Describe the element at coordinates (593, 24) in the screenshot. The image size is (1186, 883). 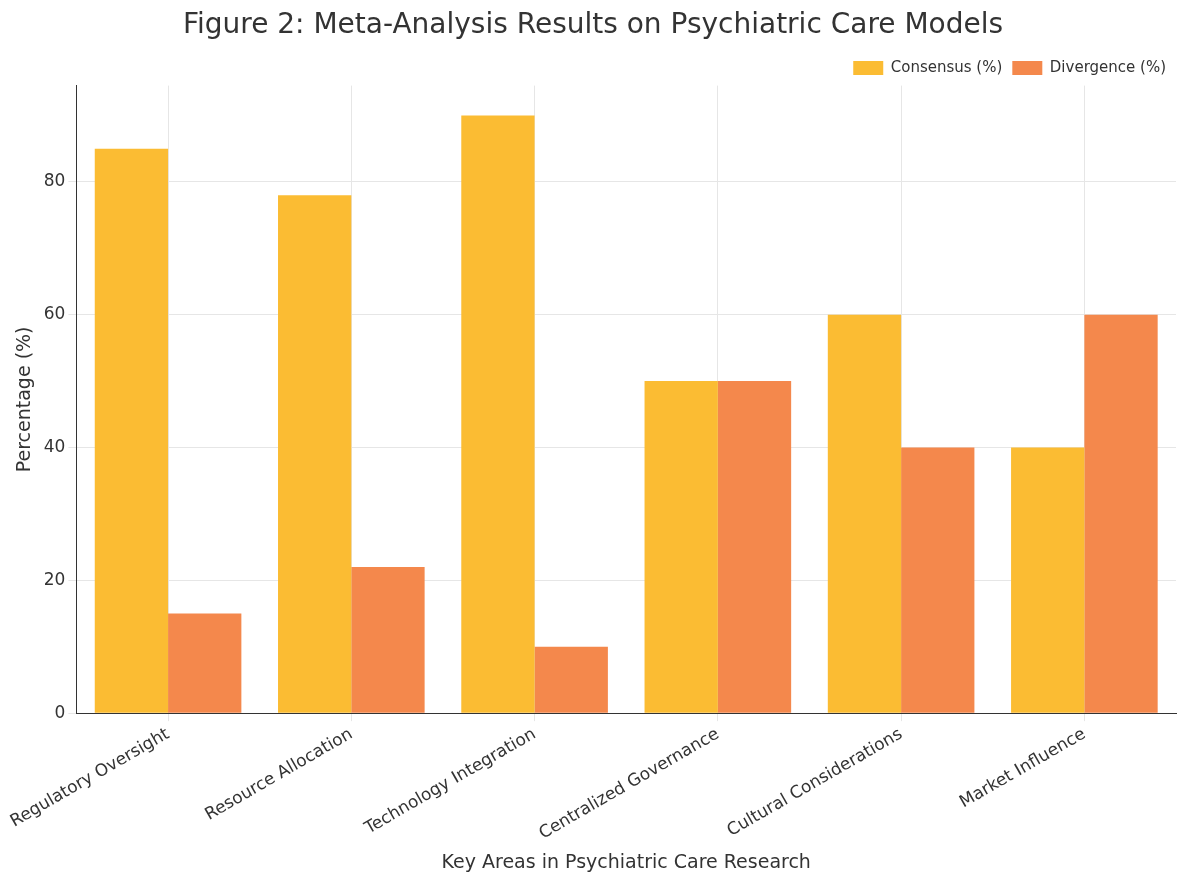
I see `chart-title: Figure 2: Meta-Analysis Results on Psychiatric Care Models` at that location.